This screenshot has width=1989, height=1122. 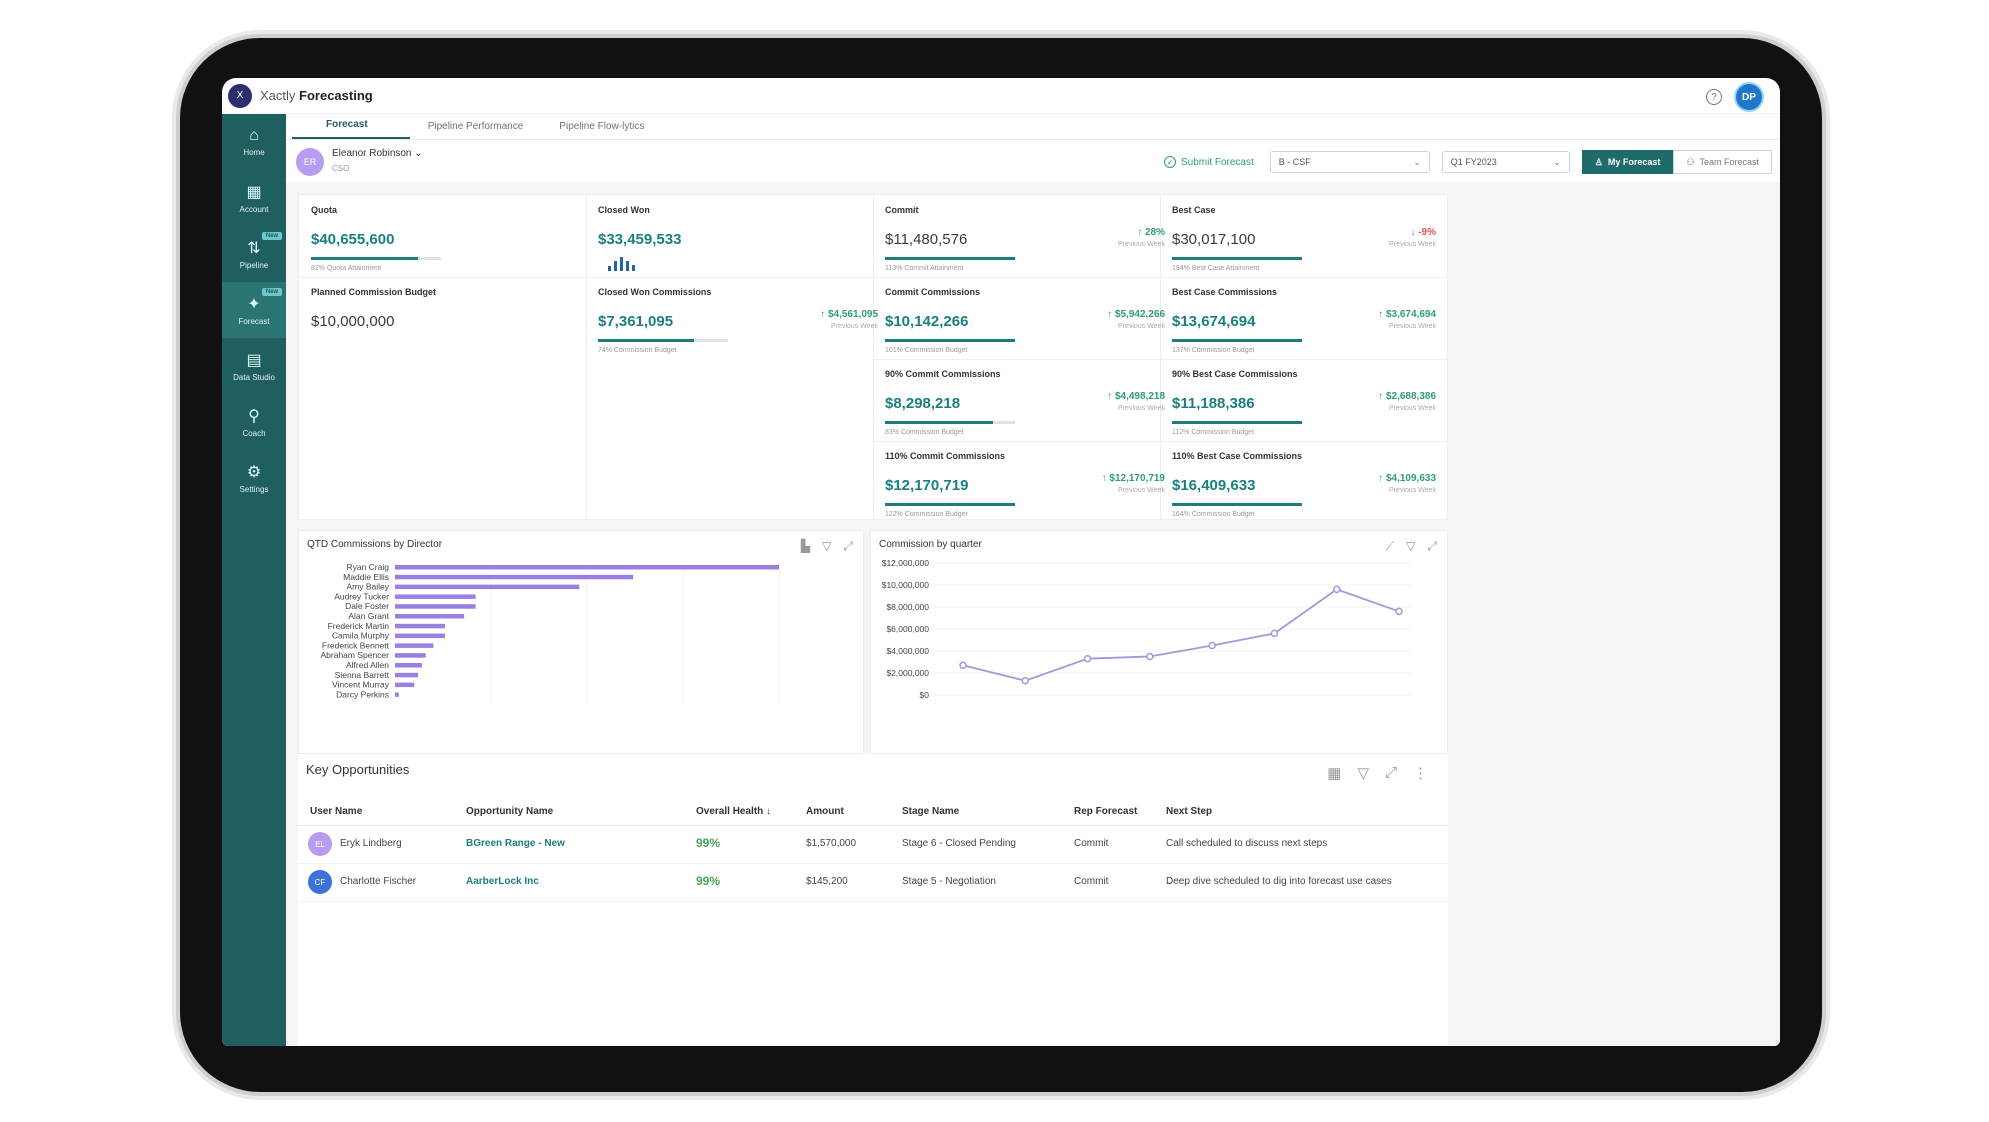 I want to click on category-label: Vincent Murray, so click(x=361, y=685).